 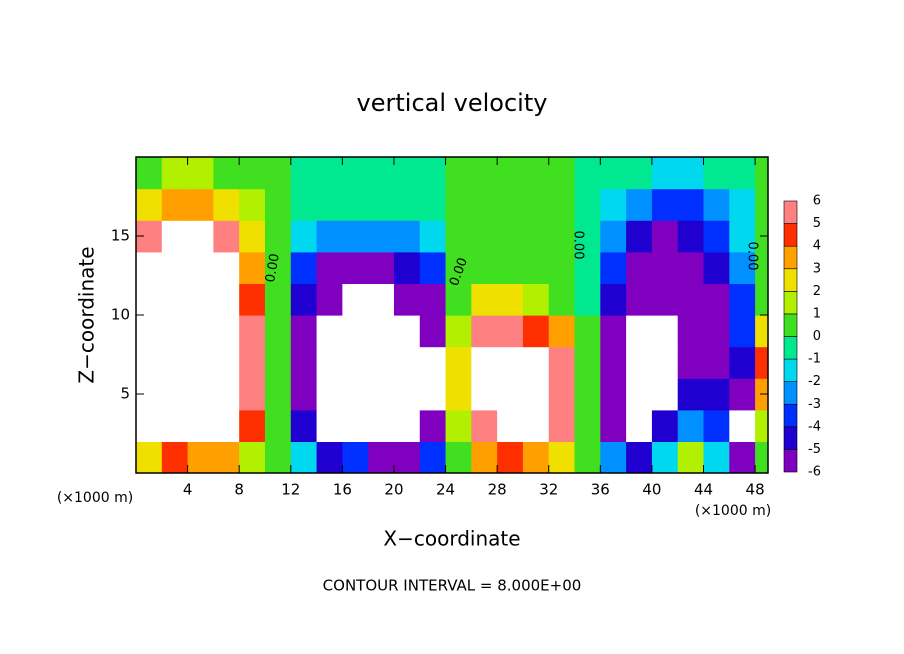 I want to click on colorbar-label: -1, so click(x=814, y=359).